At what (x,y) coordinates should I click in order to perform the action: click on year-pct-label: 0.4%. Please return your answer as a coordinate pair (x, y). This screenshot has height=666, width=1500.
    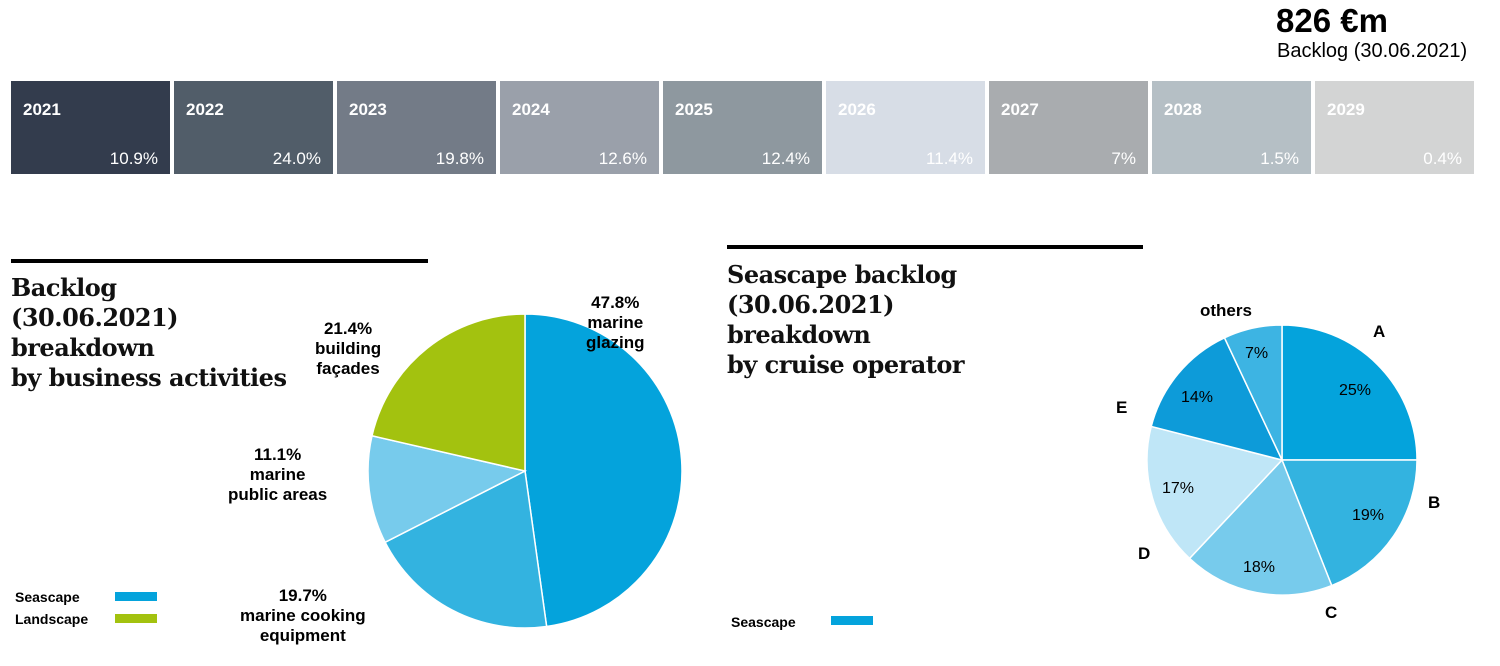
    Looking at the image, I should click on (1442, 158).